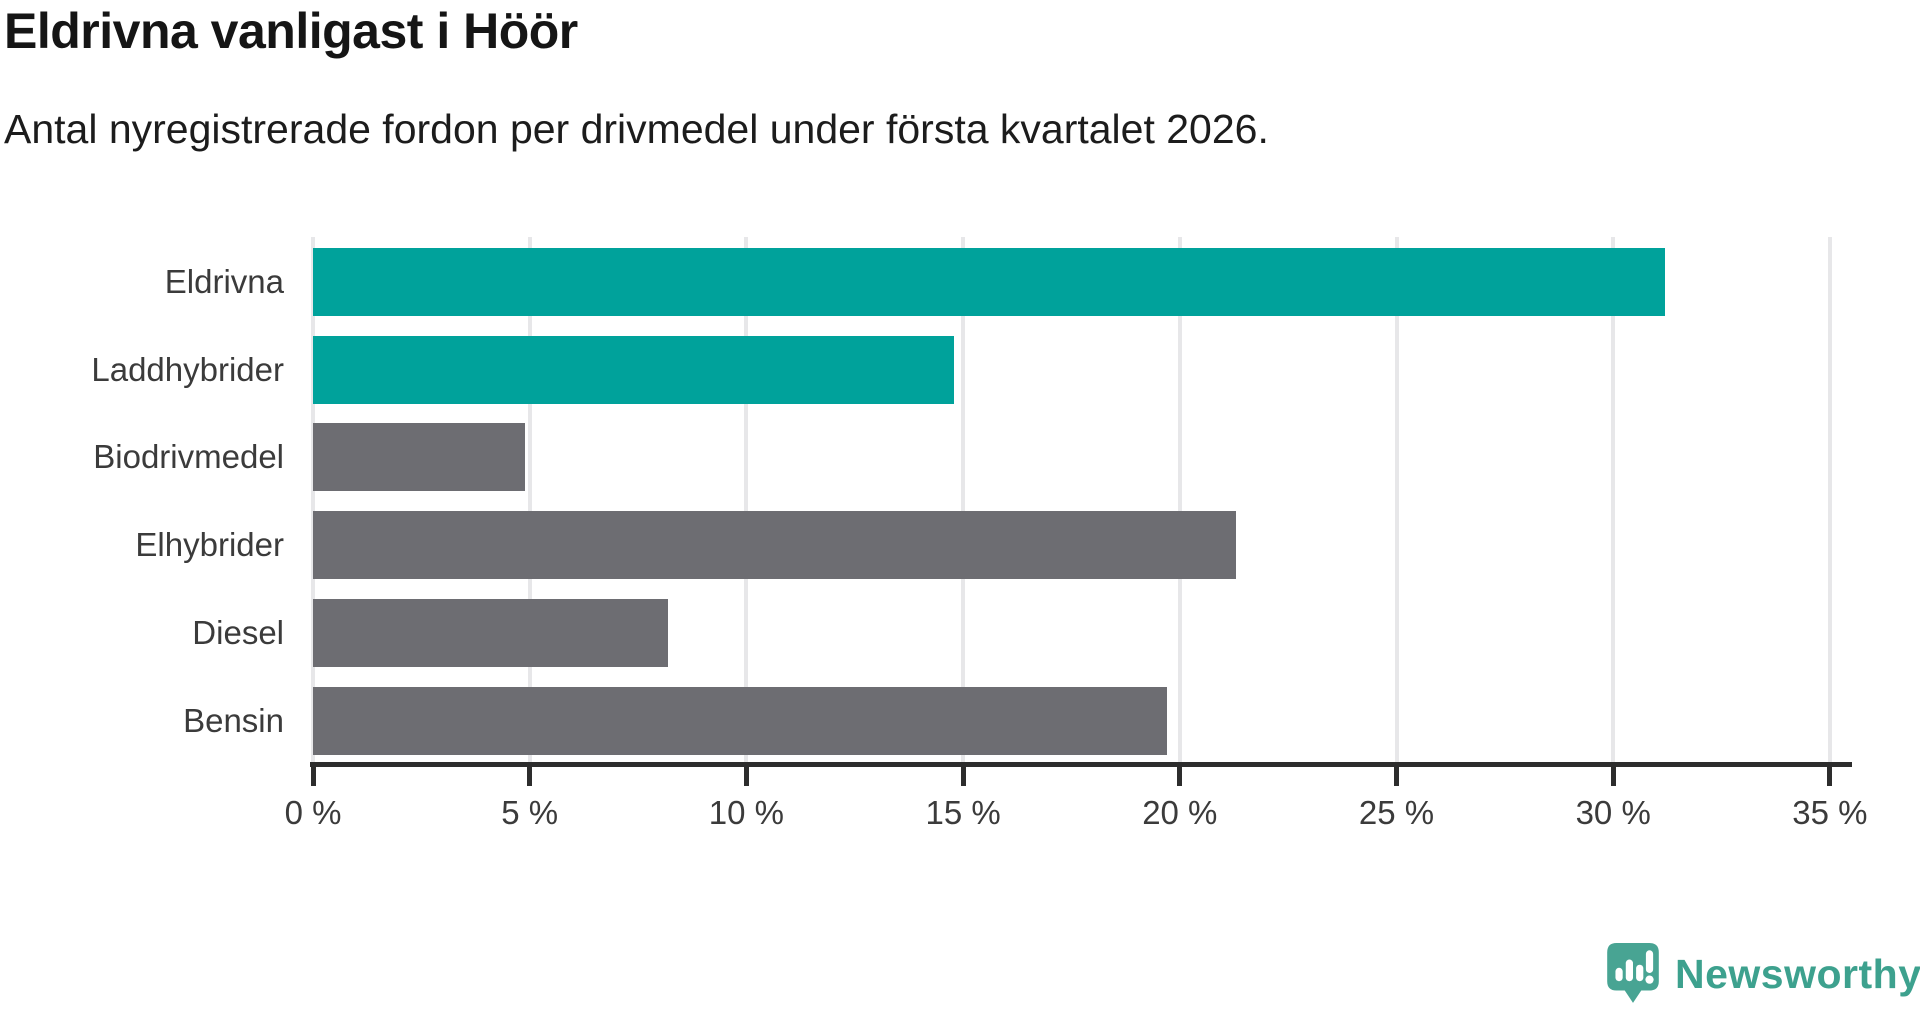 The image size is (1920, 1010). I want to click on bar-diesel, so click(491, 632).